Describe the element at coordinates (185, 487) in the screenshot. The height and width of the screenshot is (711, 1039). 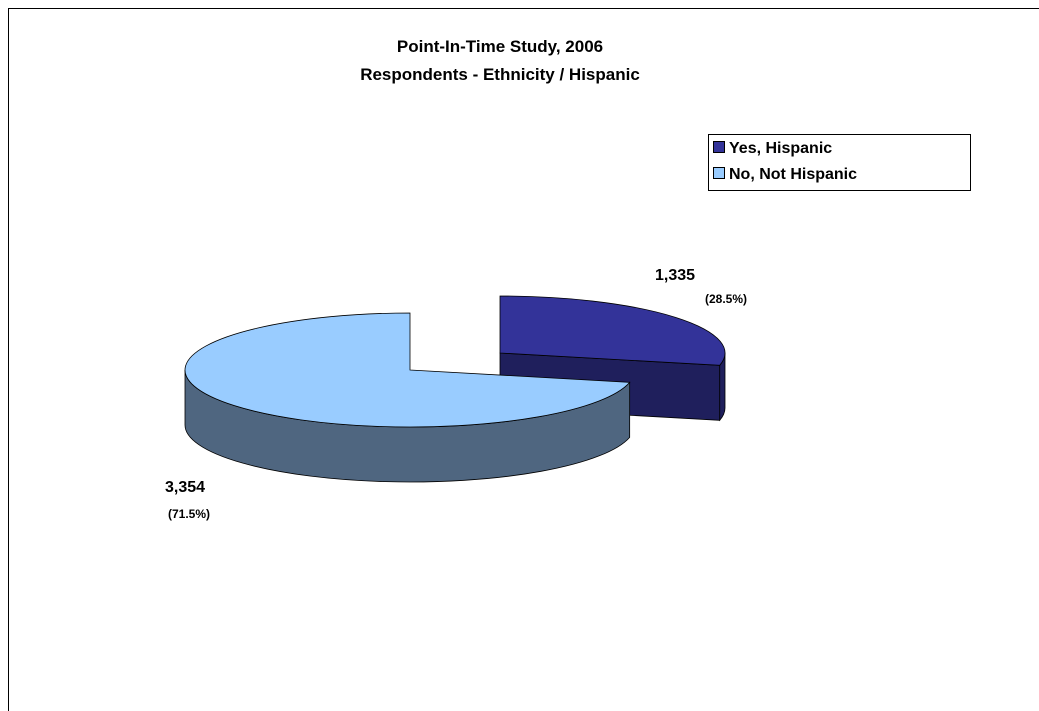
I see `value-label: 3,354` at that location.